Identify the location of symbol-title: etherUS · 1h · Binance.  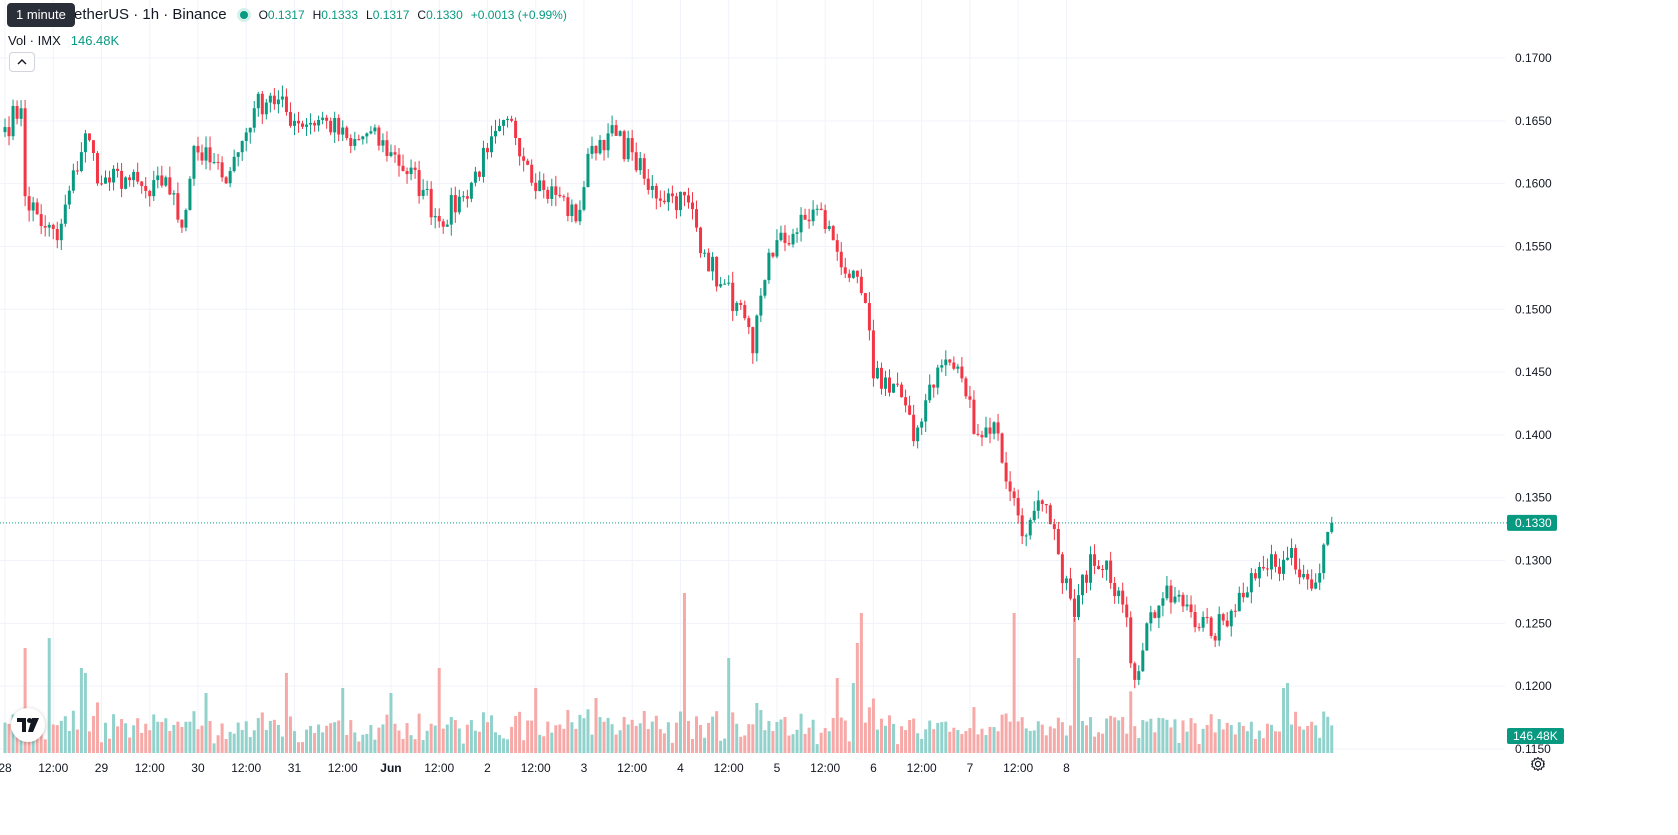
(150, 14).